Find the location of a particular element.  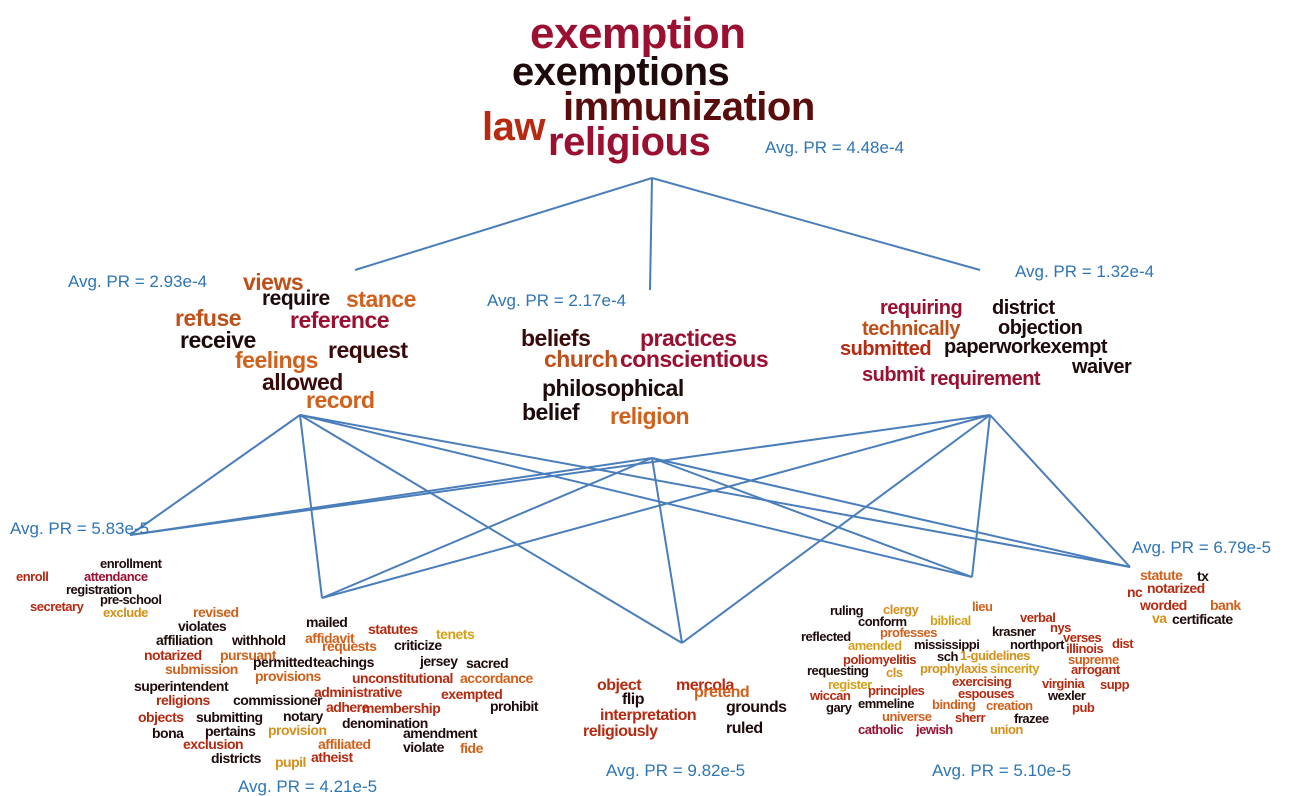

word: denomination is located at coordinates (385, 723).